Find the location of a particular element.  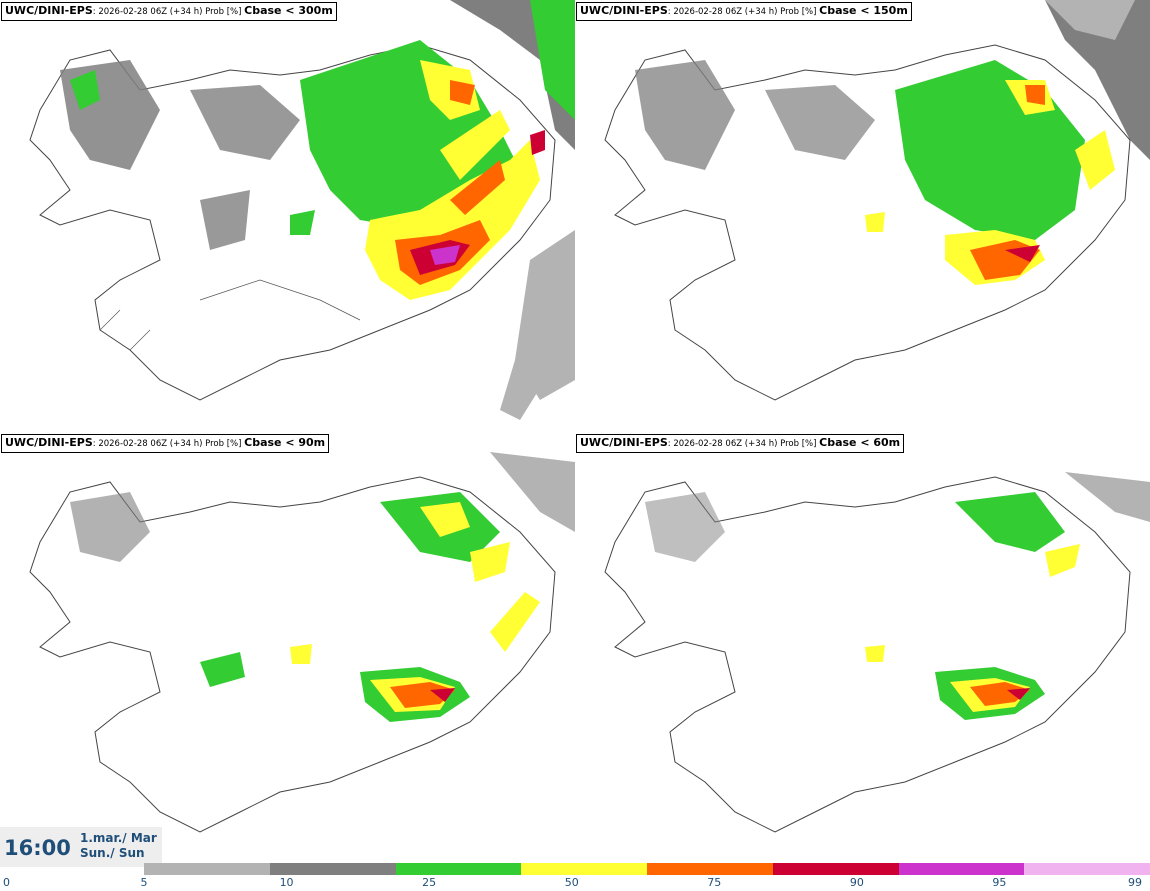

colorbar-tick-label: 5 is located at coordinates (144, 882).